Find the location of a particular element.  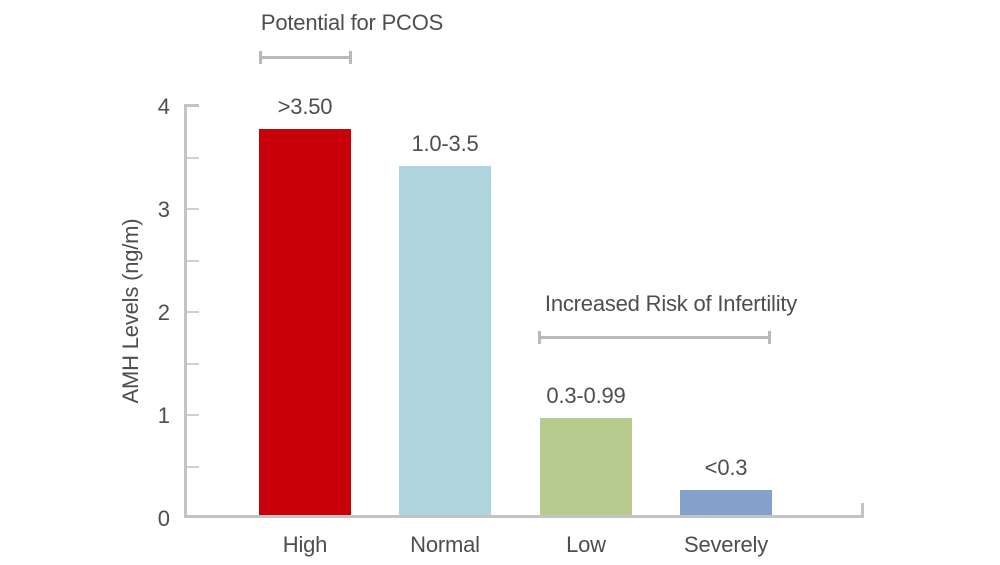

x-axis-label-high: High is located at coordinates (305, 544).